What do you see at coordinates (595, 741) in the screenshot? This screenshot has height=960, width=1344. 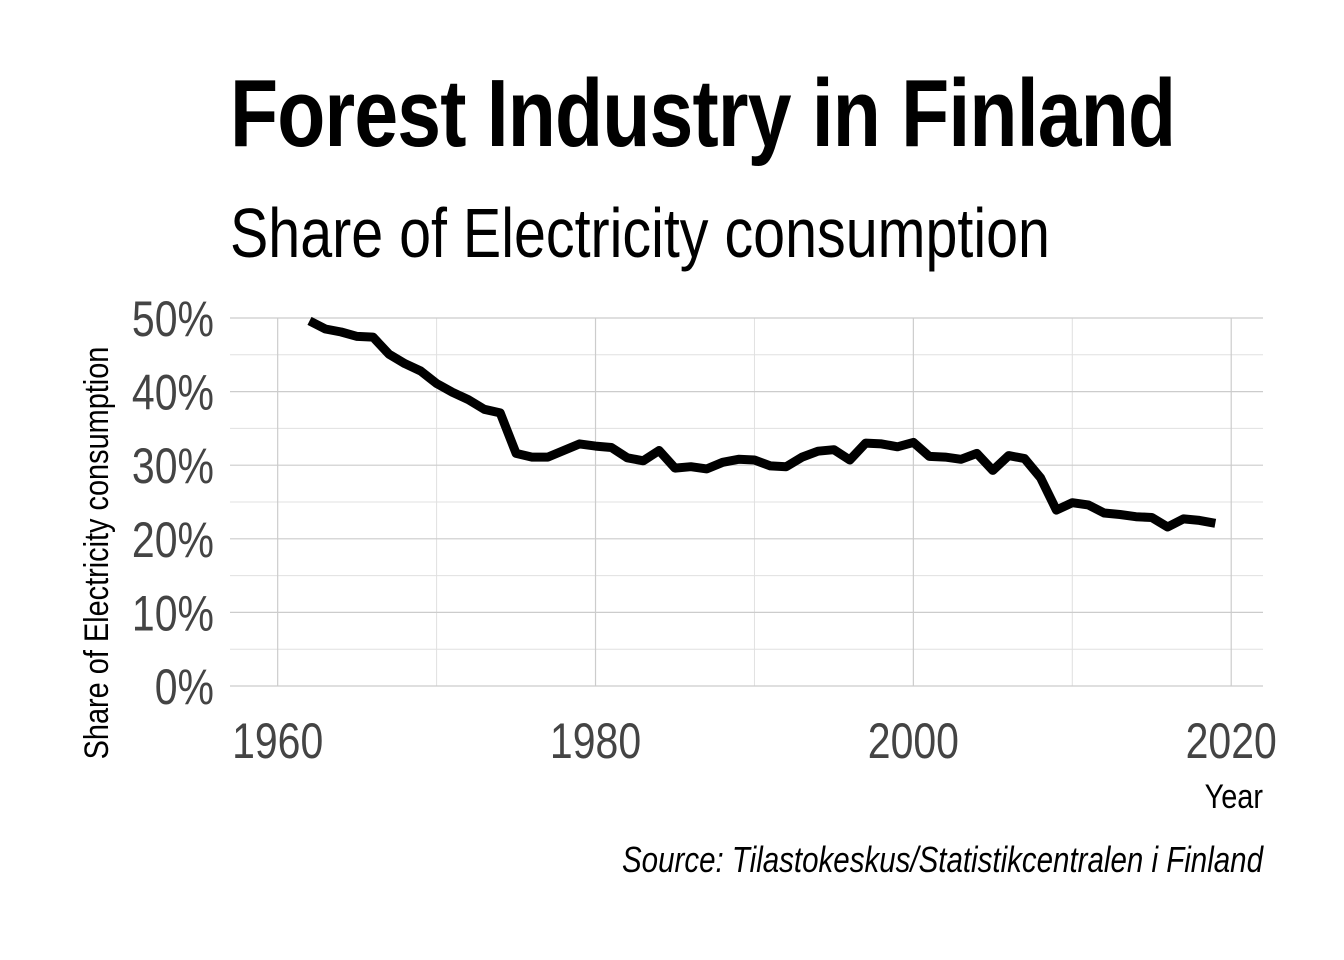 I see `x-tick-label: 1980` at bounding box center [595, 741].